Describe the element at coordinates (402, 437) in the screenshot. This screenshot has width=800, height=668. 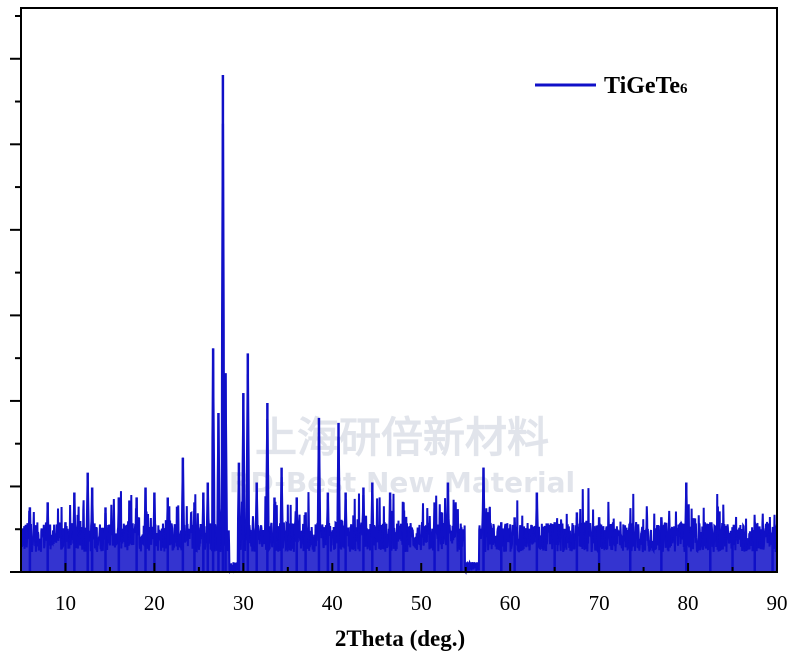
I see `watermark-chinese: 上海研倍新材料` at that location.